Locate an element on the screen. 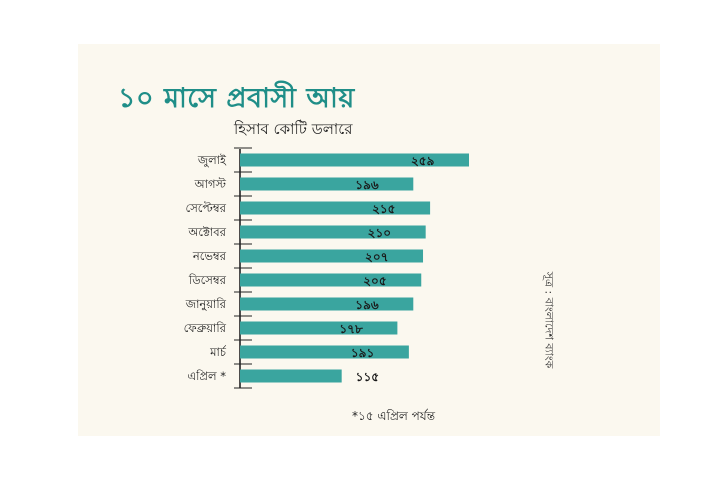 Image resolution: width=720 pixels, height=480 pixels. category-label: এপ্রিল * is located at coordinates (206, 376).